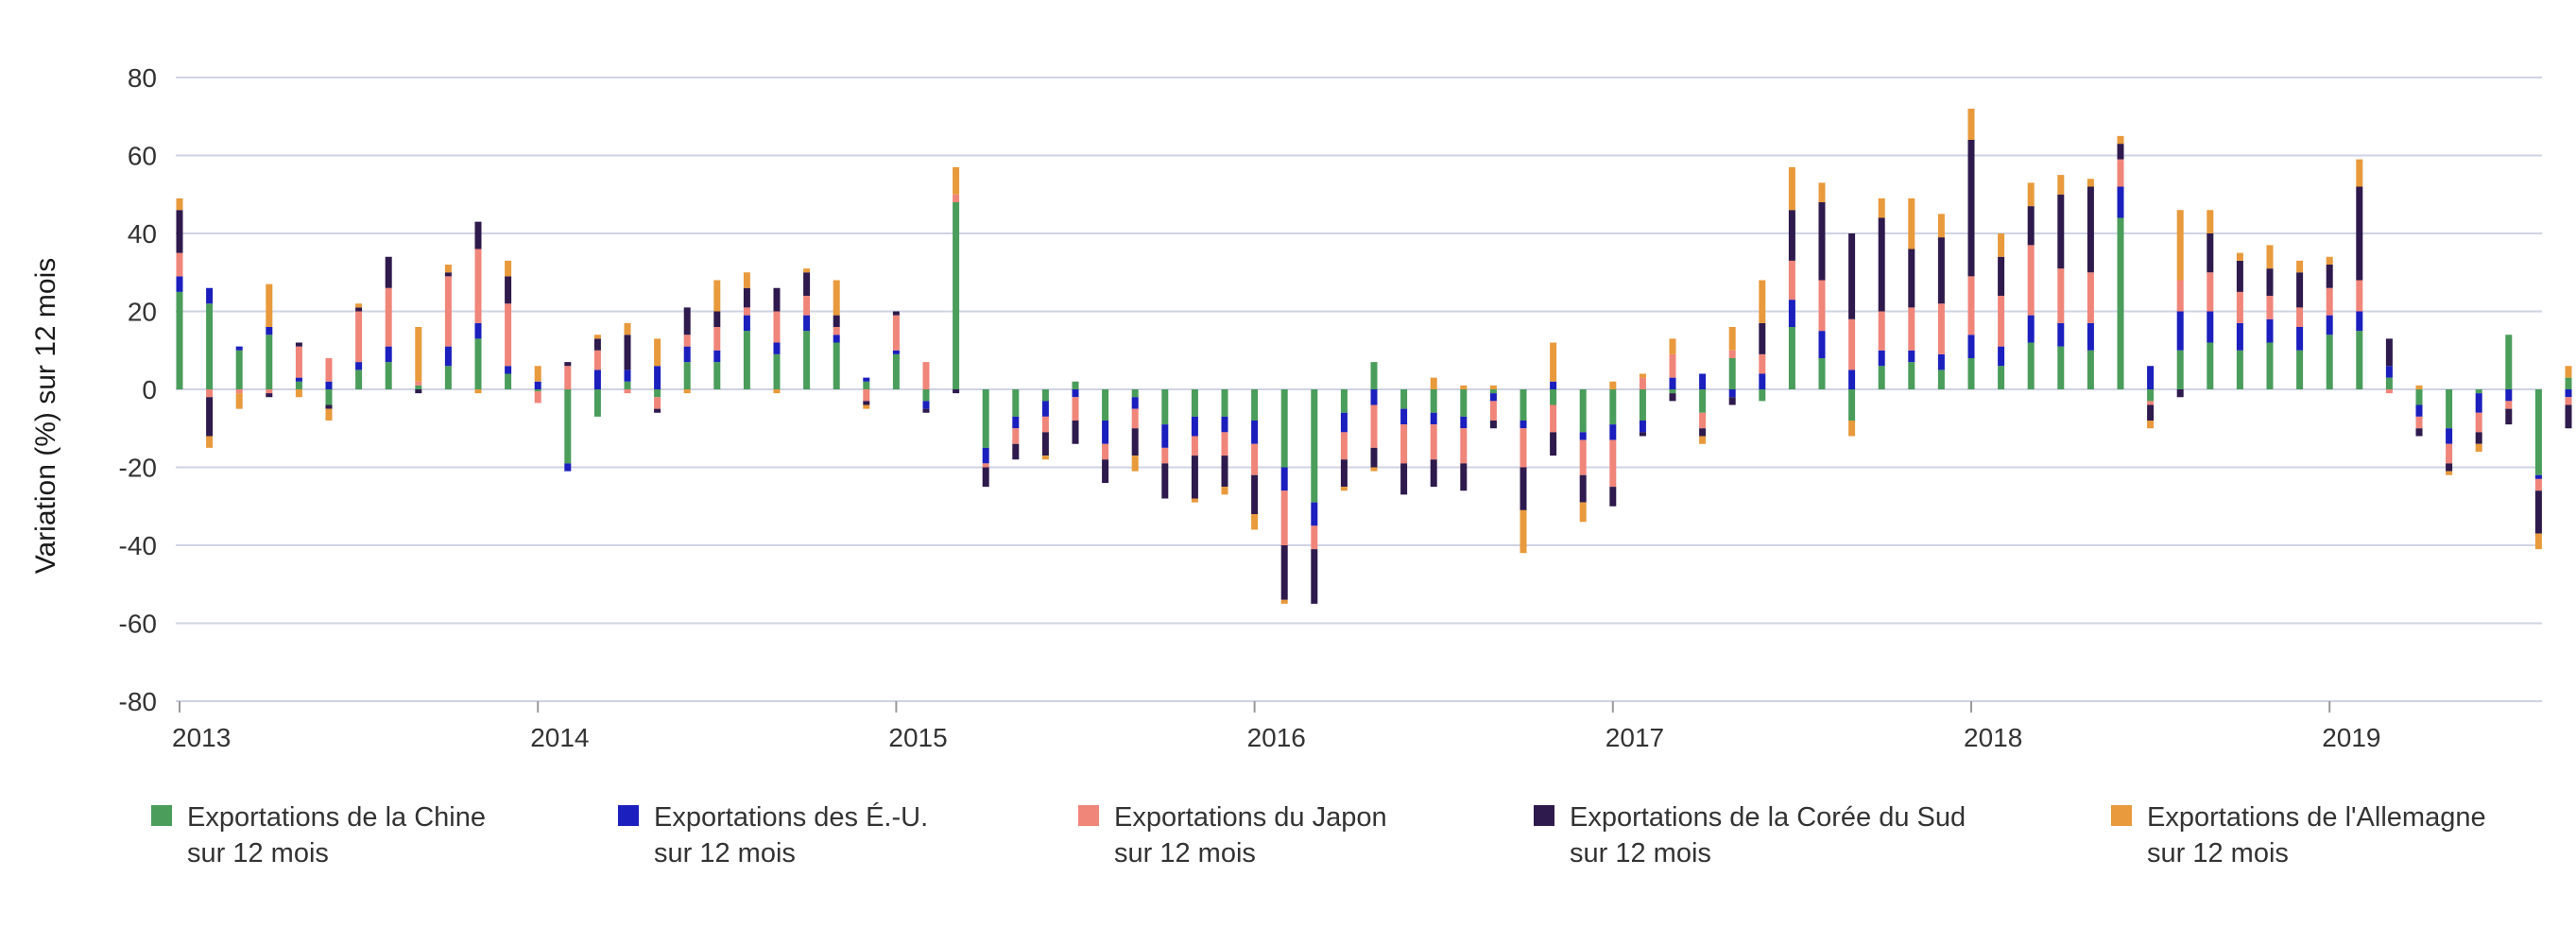 The width and height of the screenshot is (2576, 928). I want to click on legend-label-china: Exportations de la Chine sur 12 mois, so click(336, 835).